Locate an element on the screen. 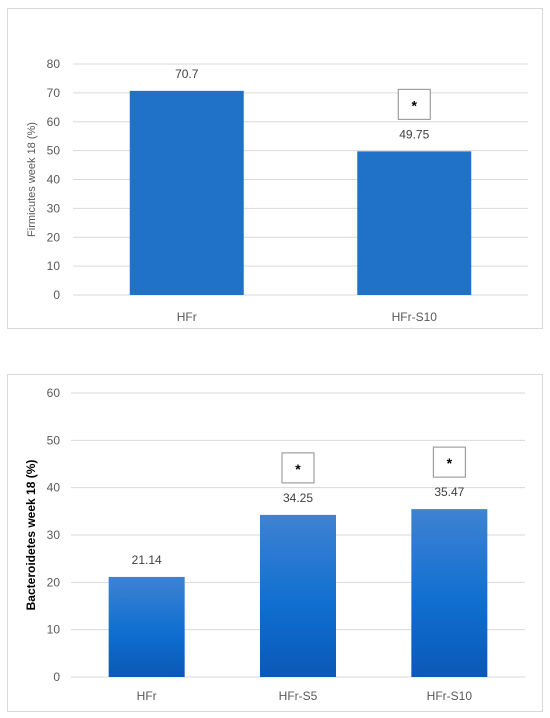  data-label: 70.7 is located at coordinates (187, 74).